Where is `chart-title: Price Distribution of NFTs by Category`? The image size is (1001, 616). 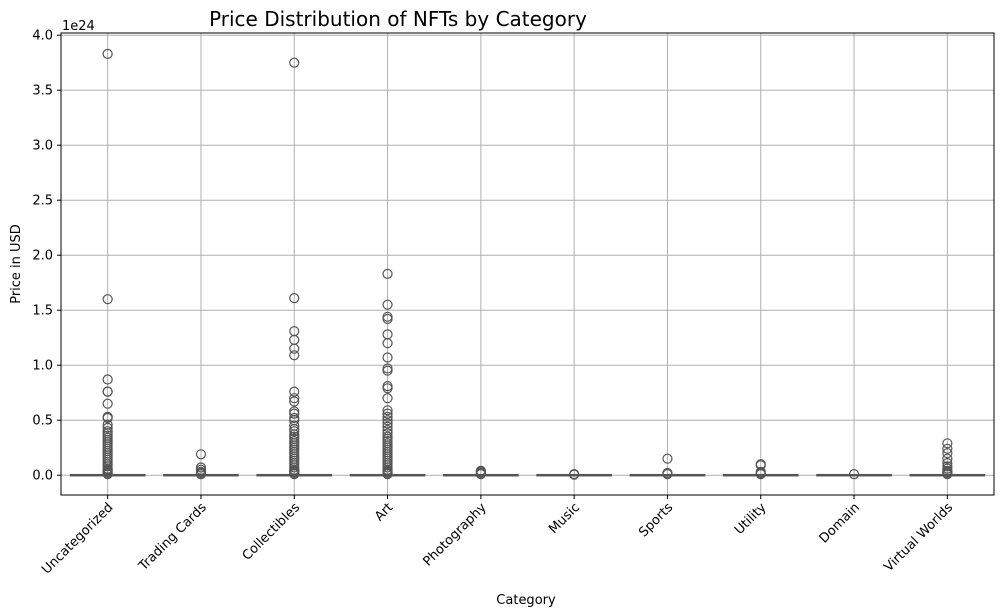 chart-title: Price Distribution of NFTs by Category is located at coordinates (398, 19).